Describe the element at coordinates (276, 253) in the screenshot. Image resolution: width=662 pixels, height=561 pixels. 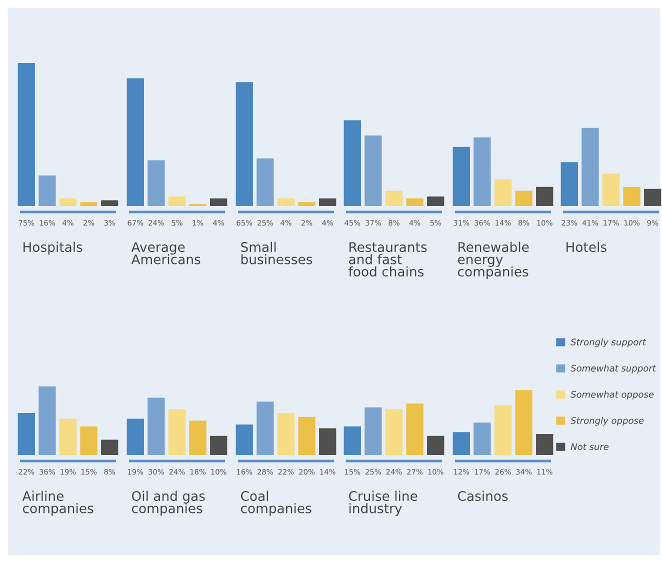
I see `text: Small businesses` at that location.